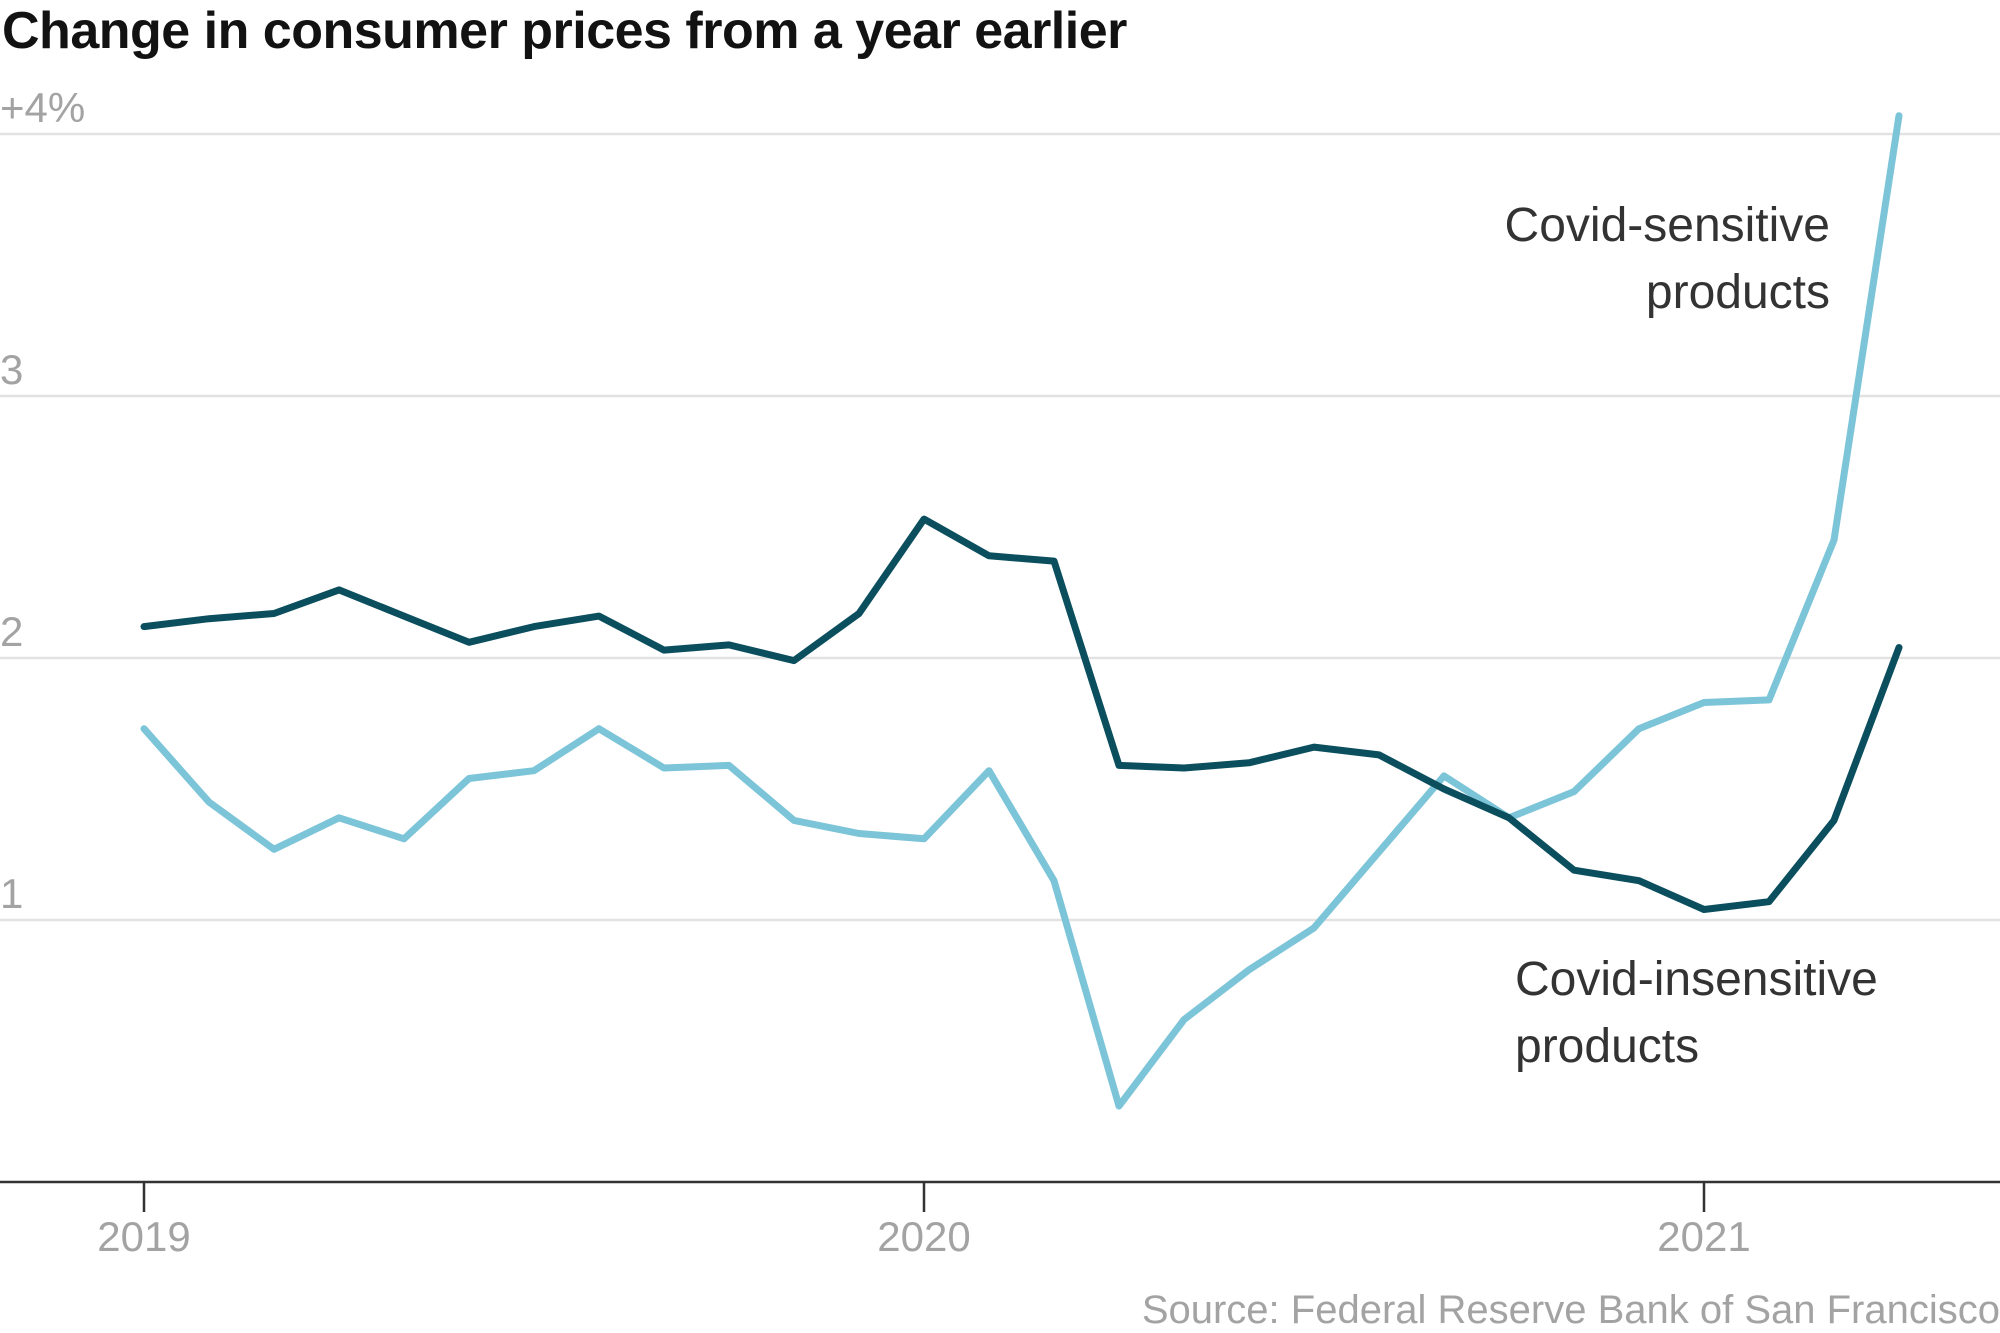 This screenshot has width=2000, height=1333. Describe the element at coordinates (1607, 1046) in the screenshot. I see `series-label-covid-insensitive-line2: products` at that location.